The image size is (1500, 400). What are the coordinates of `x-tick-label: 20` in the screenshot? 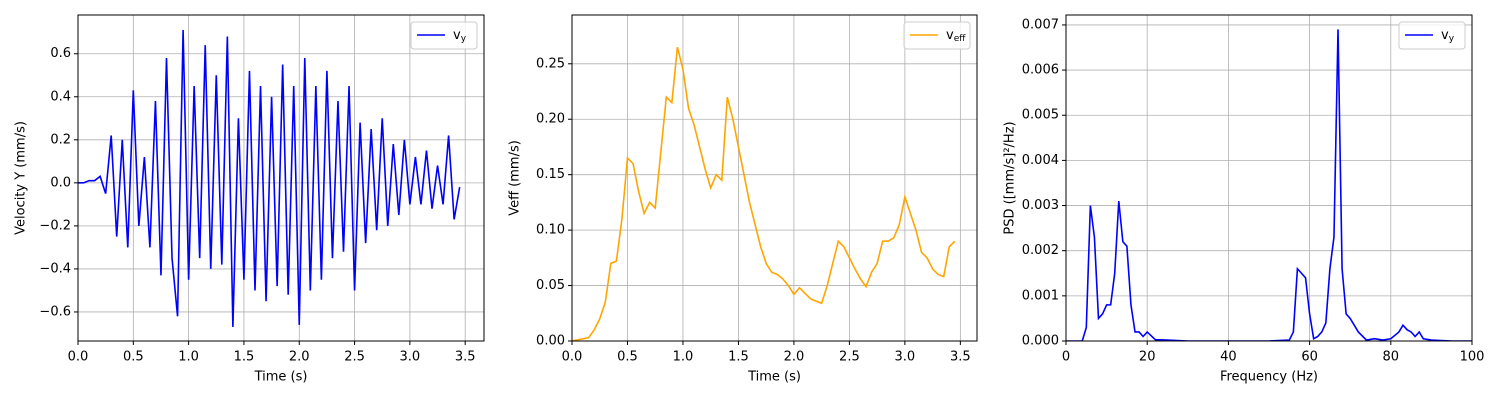 It's located at (1147, 357).